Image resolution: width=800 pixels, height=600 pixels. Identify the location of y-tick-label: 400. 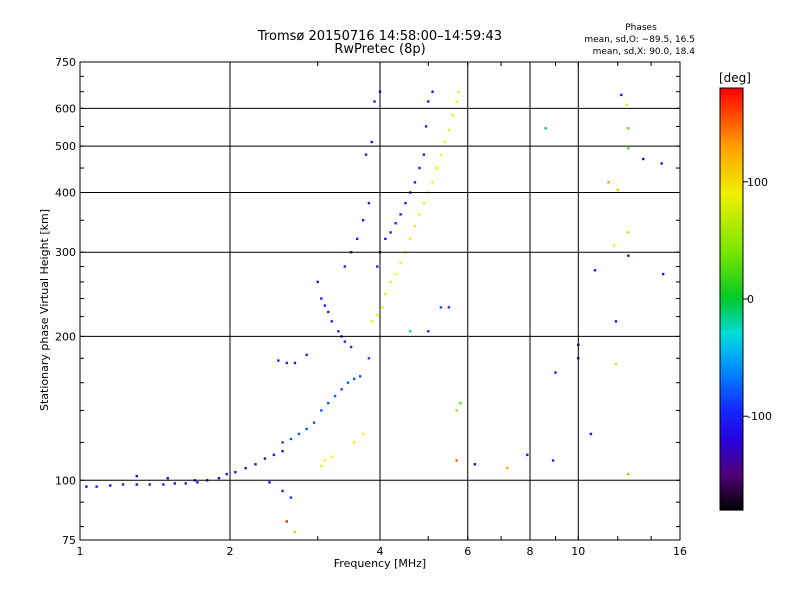
(65, 192).